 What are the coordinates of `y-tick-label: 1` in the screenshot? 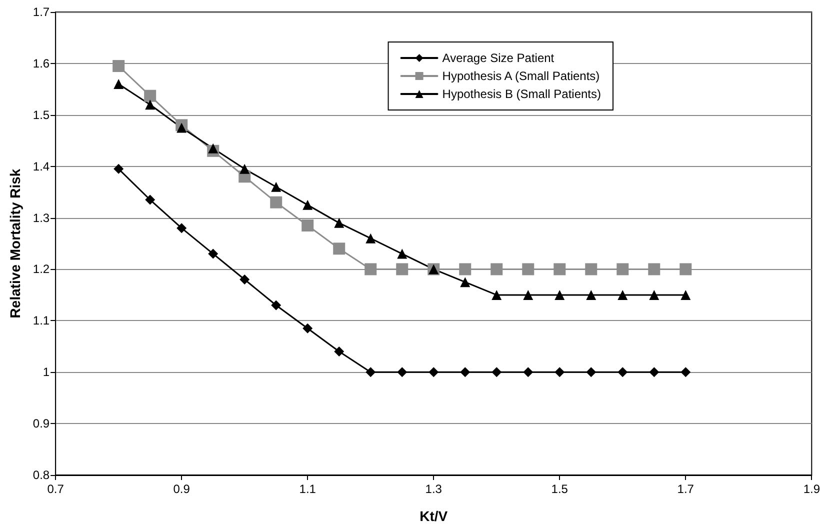 It's located at (46, 372).